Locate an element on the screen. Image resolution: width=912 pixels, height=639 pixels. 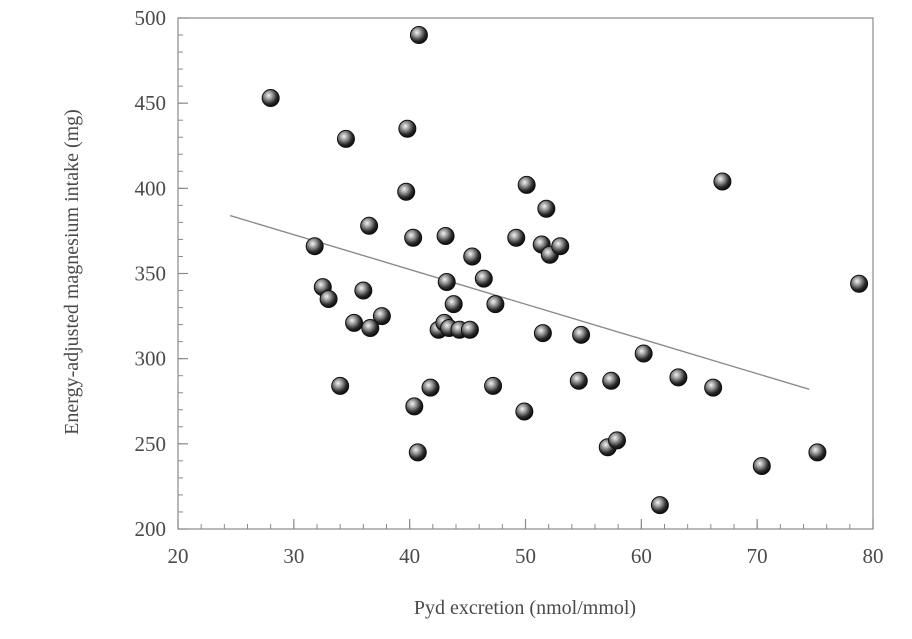
y-tick-label: 350 is located at coordinates (151, 274).